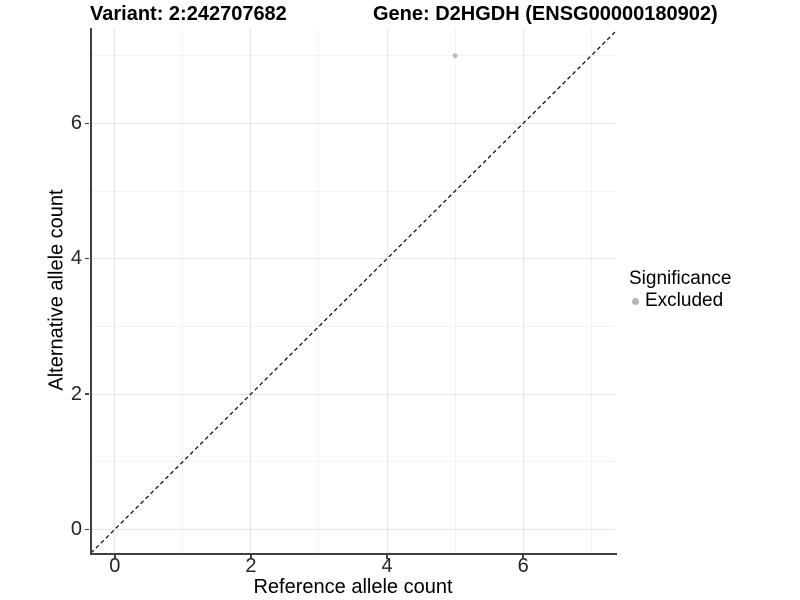 The height and width of the screenshot is (600, 800). Describe the element at coordinates (91, 291) in the screenshot. I see `y-axis-line` at that location.